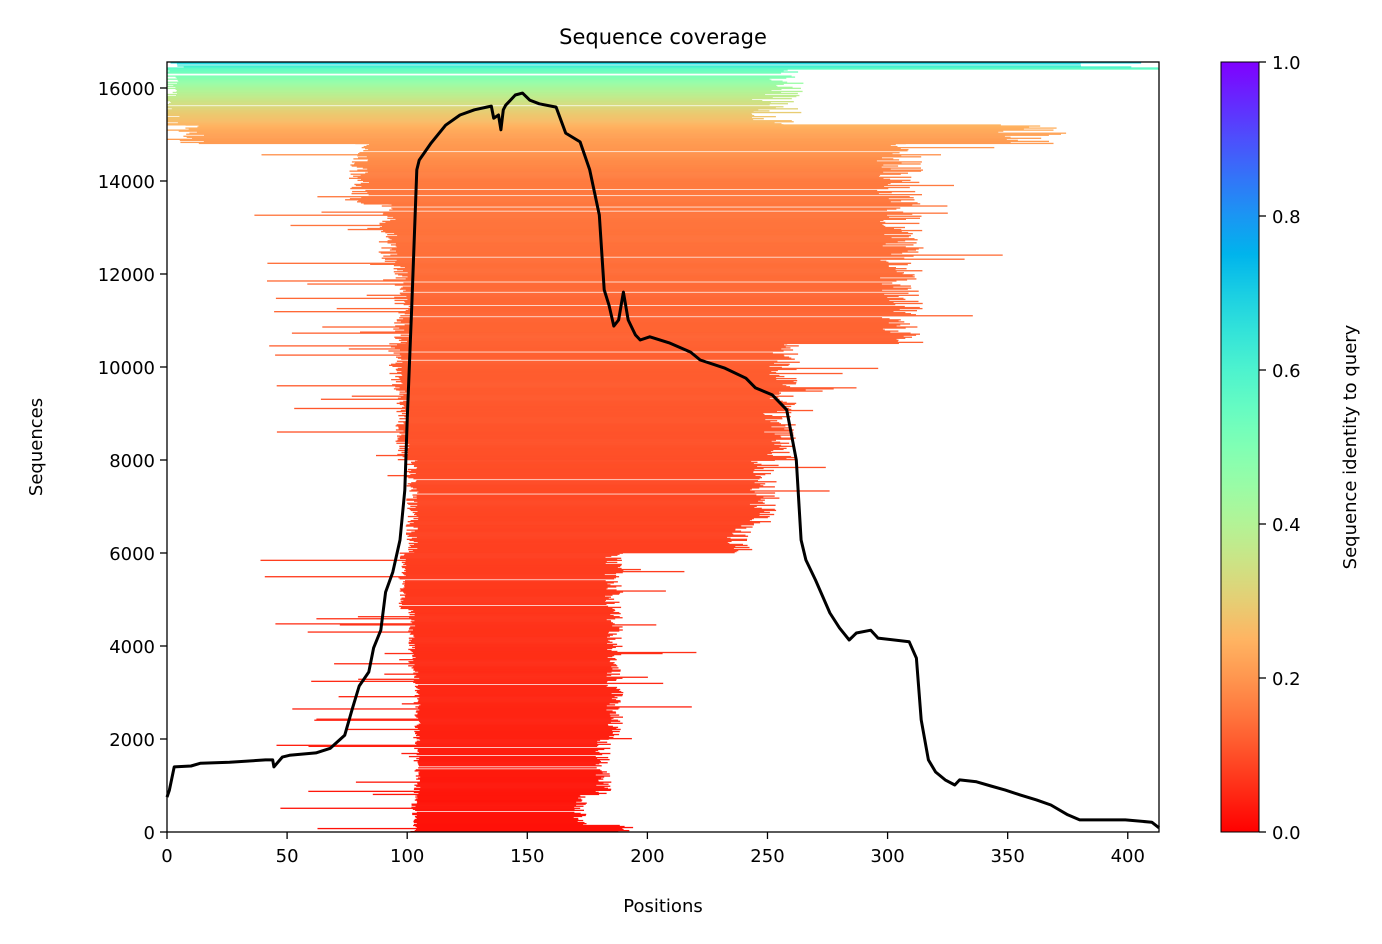 This screenshot has height=944, width=1382. What do you see at coordinates (1286, 63) in the screenshot?
I see `colorbar-tick-label: 1.0` at bounding box center [1286, 63].